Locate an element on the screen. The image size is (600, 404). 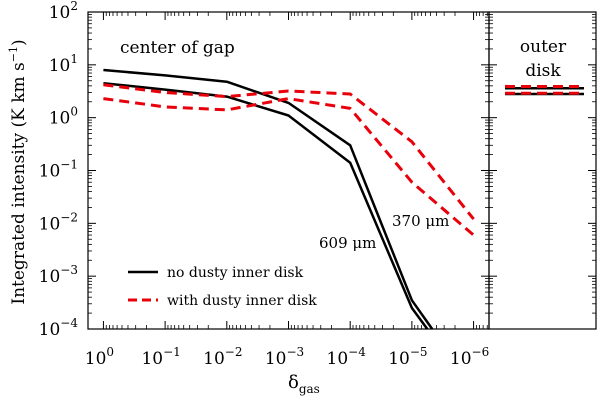
y-axis-label: Integrated intensity (K km s−1) is located at coordinates (18, 171).